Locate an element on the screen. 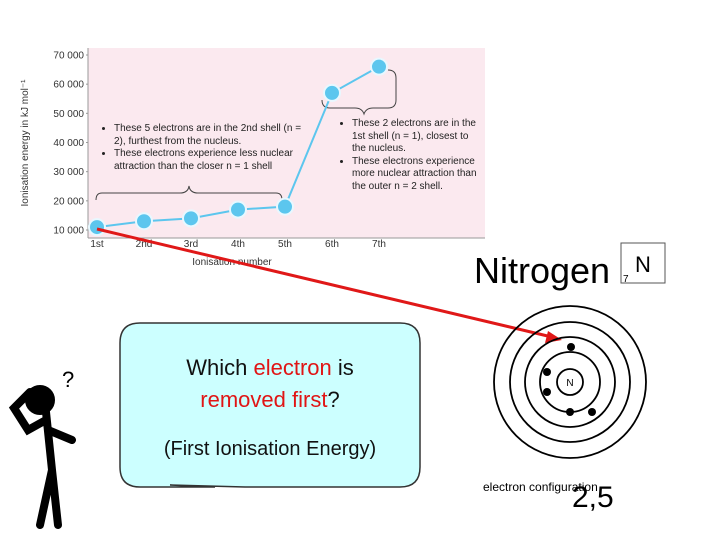 The height and width of the screenshot is (540, 720). question-text: Which is located at coordinates (217, 367).